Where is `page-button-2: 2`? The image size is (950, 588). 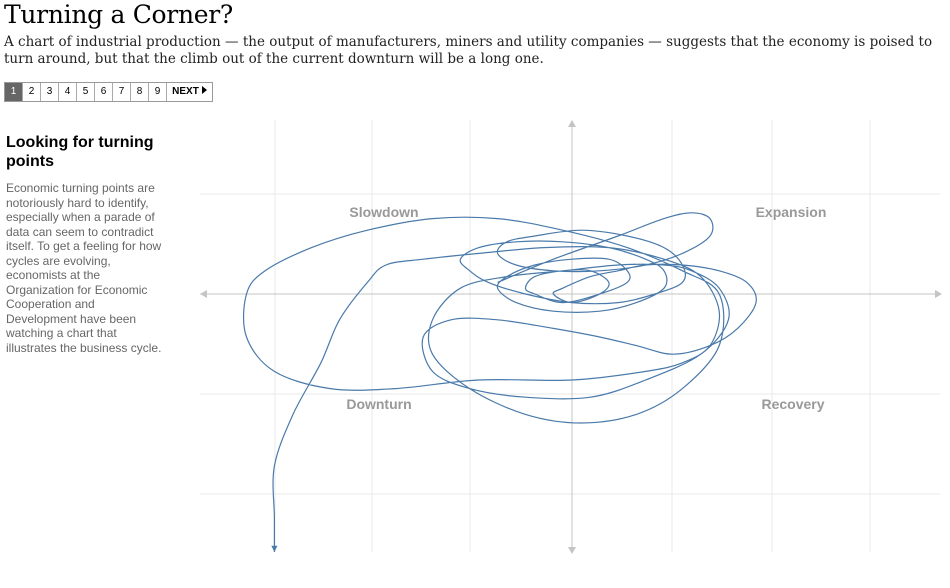 page-button-2: 2 is located at coordinates (32, 92).